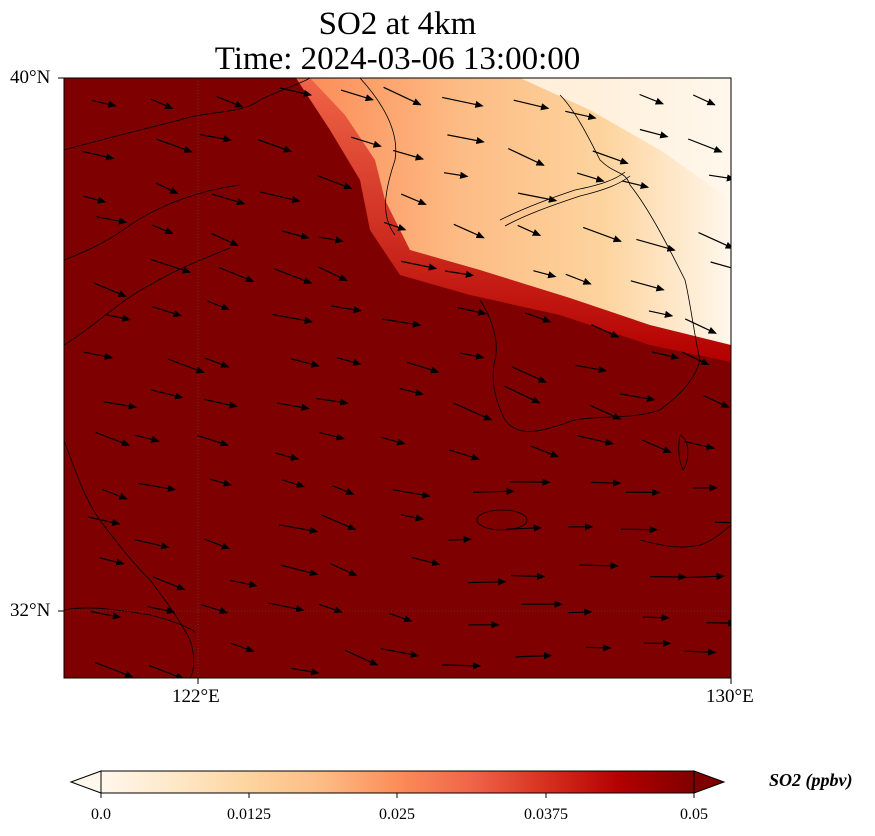  Describe the element at coordinates (101, 814) in the screenshot. I see `colorbar-label-0: 0.0` at that location.